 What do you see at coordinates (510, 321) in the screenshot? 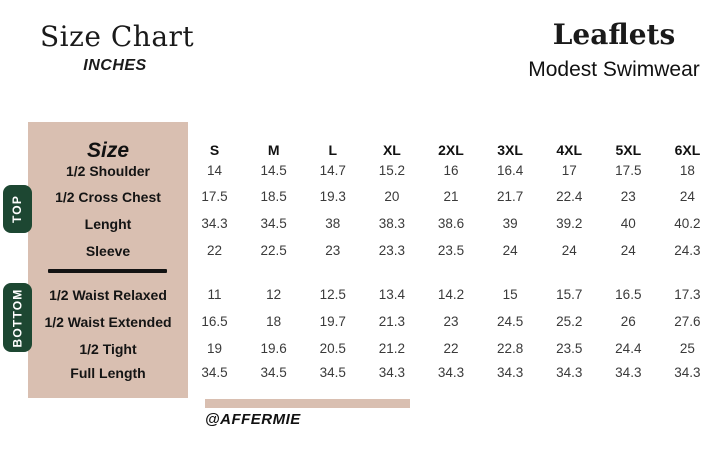
I see `measurement-value: 24.5` at bounding box center [510, 321].